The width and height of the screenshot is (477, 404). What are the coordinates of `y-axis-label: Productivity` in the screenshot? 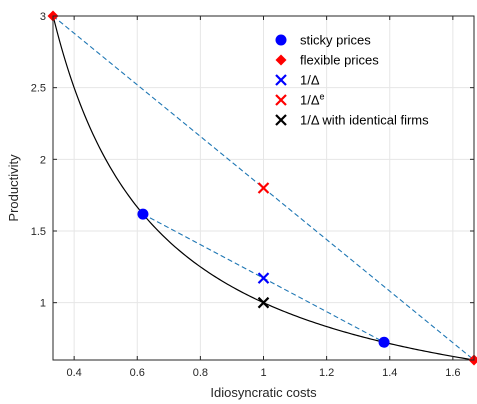 It's located at (13, 188).